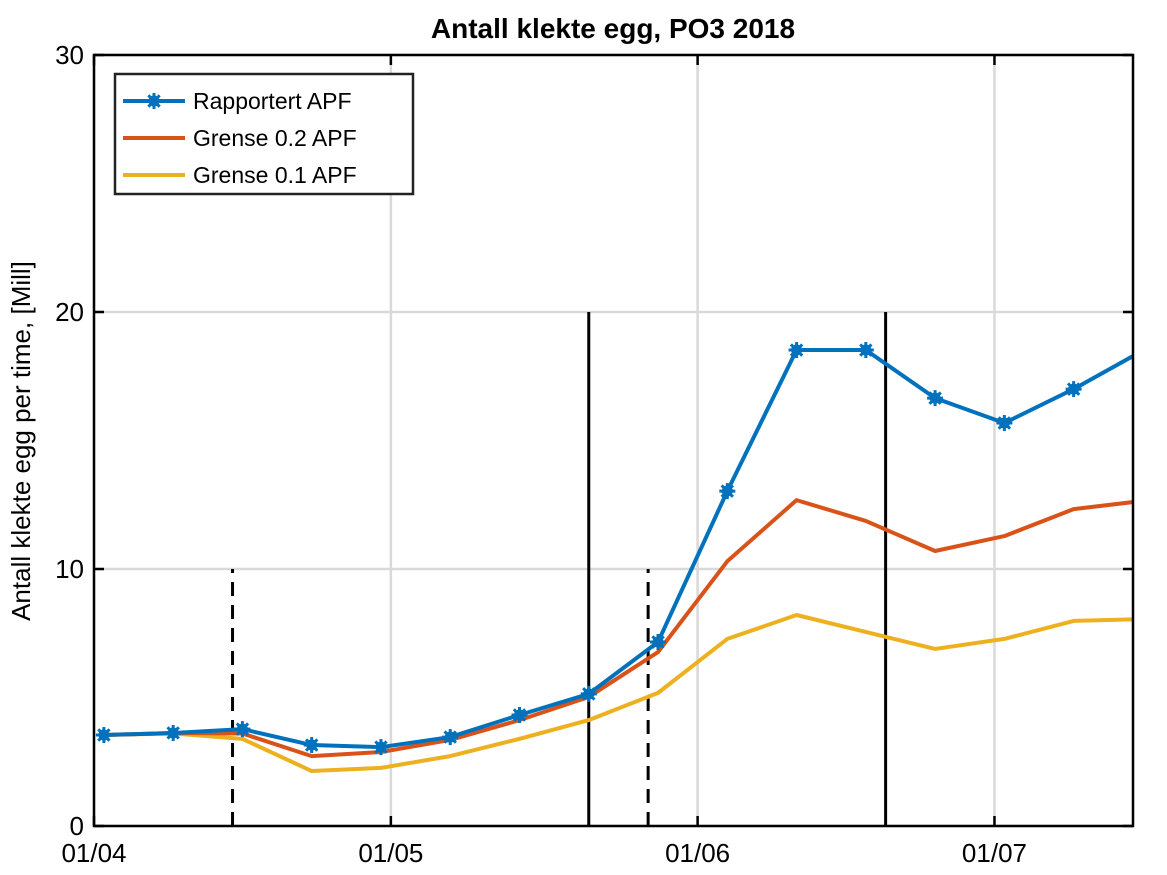 The height and width of the screenshot is (875, 1167). What do you see at coordinates (275, 175) in the screenshot?
I see `legend-label: Grense 0.1 APF` at bounding box center [275, 175].